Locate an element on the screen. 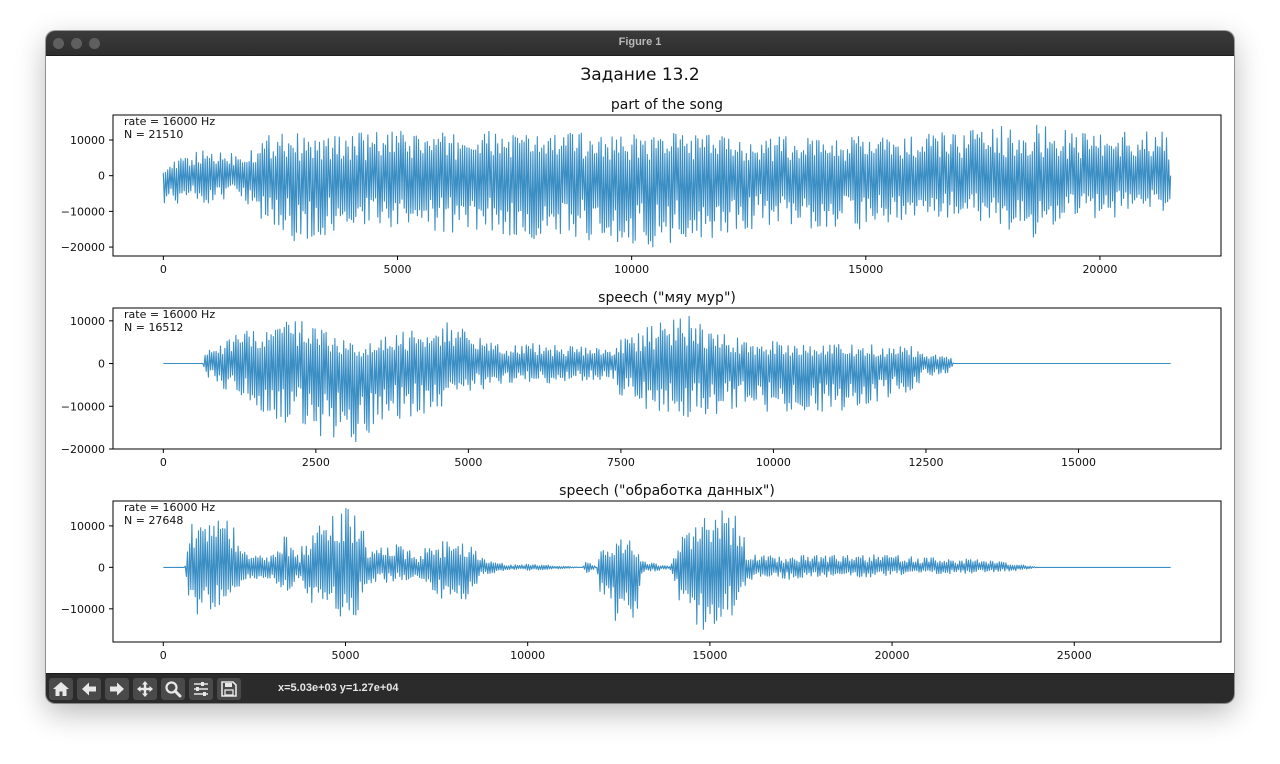  navigation-toolbar: x=5.03e+03 y=1.27e+04 is located at coordinates (640, 688).